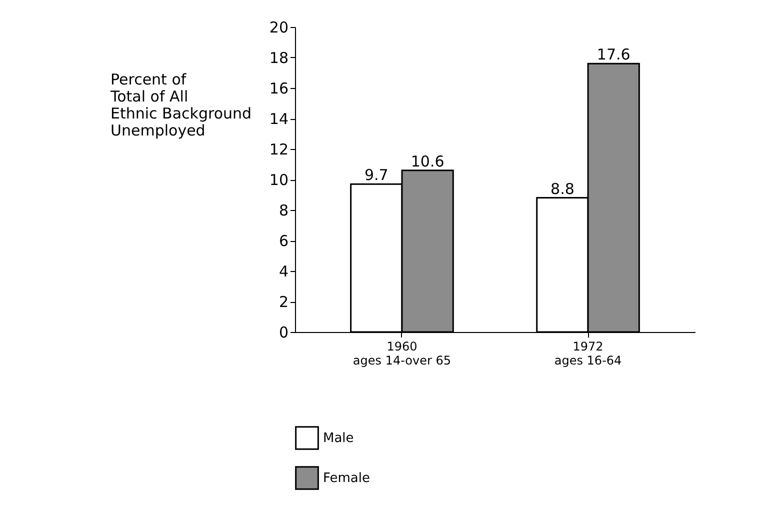  What do you see at coordinates (283, 241) in the screenshot?
I see `y-tick-label: 6` at bounding box center [283, 241].